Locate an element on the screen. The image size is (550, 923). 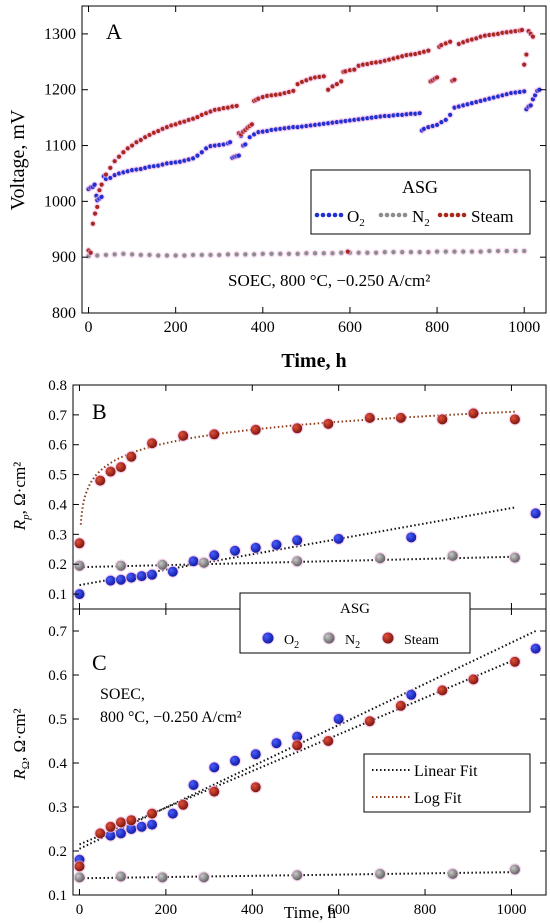
panel-a-legend-box is located at coordinates (420, 202).